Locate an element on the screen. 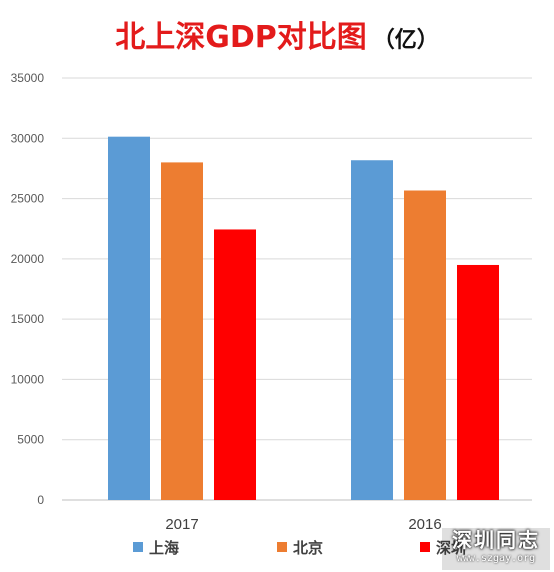 The image size is (554, 572). chart-title-main: 北上深GDP对比图 is located at coordinates (241, 37).